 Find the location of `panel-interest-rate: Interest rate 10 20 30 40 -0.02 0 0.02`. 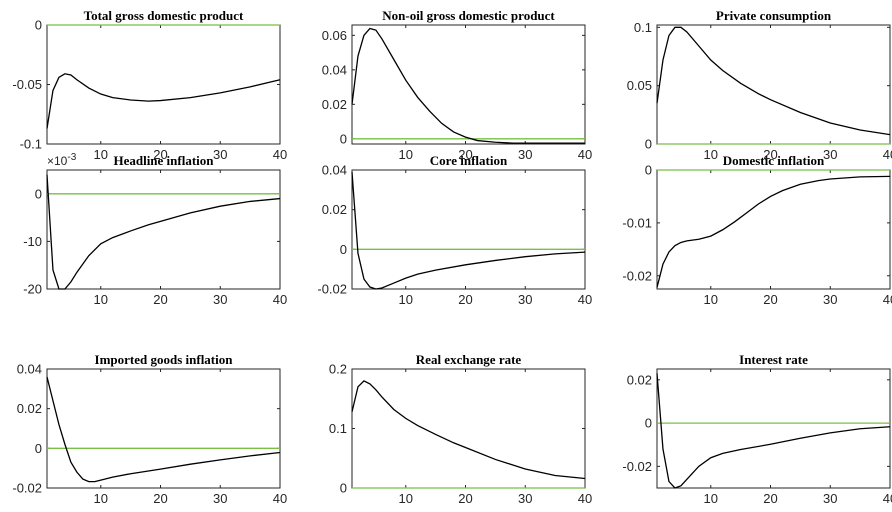

panel-interest-rate: Interest rate 10 20 30 40 -0.02 0 0.02 is located at coordinates (757, 429).